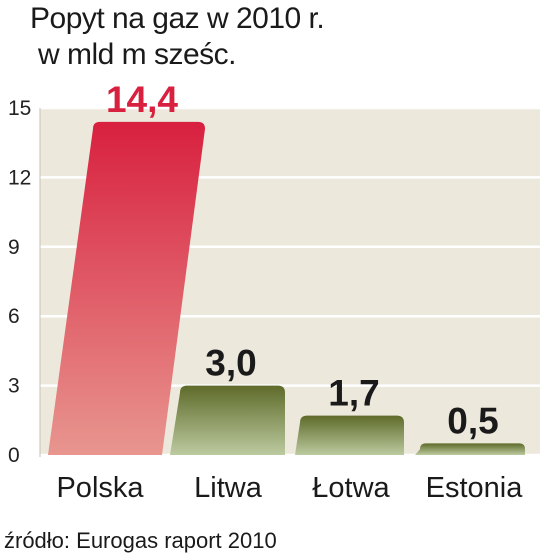 The width and height of the screenshot is (545, 560). What do you see at coordinates (19, 108) in the screenshot?
I see `y-tick-label: 15` at bounding box center [19, 108].